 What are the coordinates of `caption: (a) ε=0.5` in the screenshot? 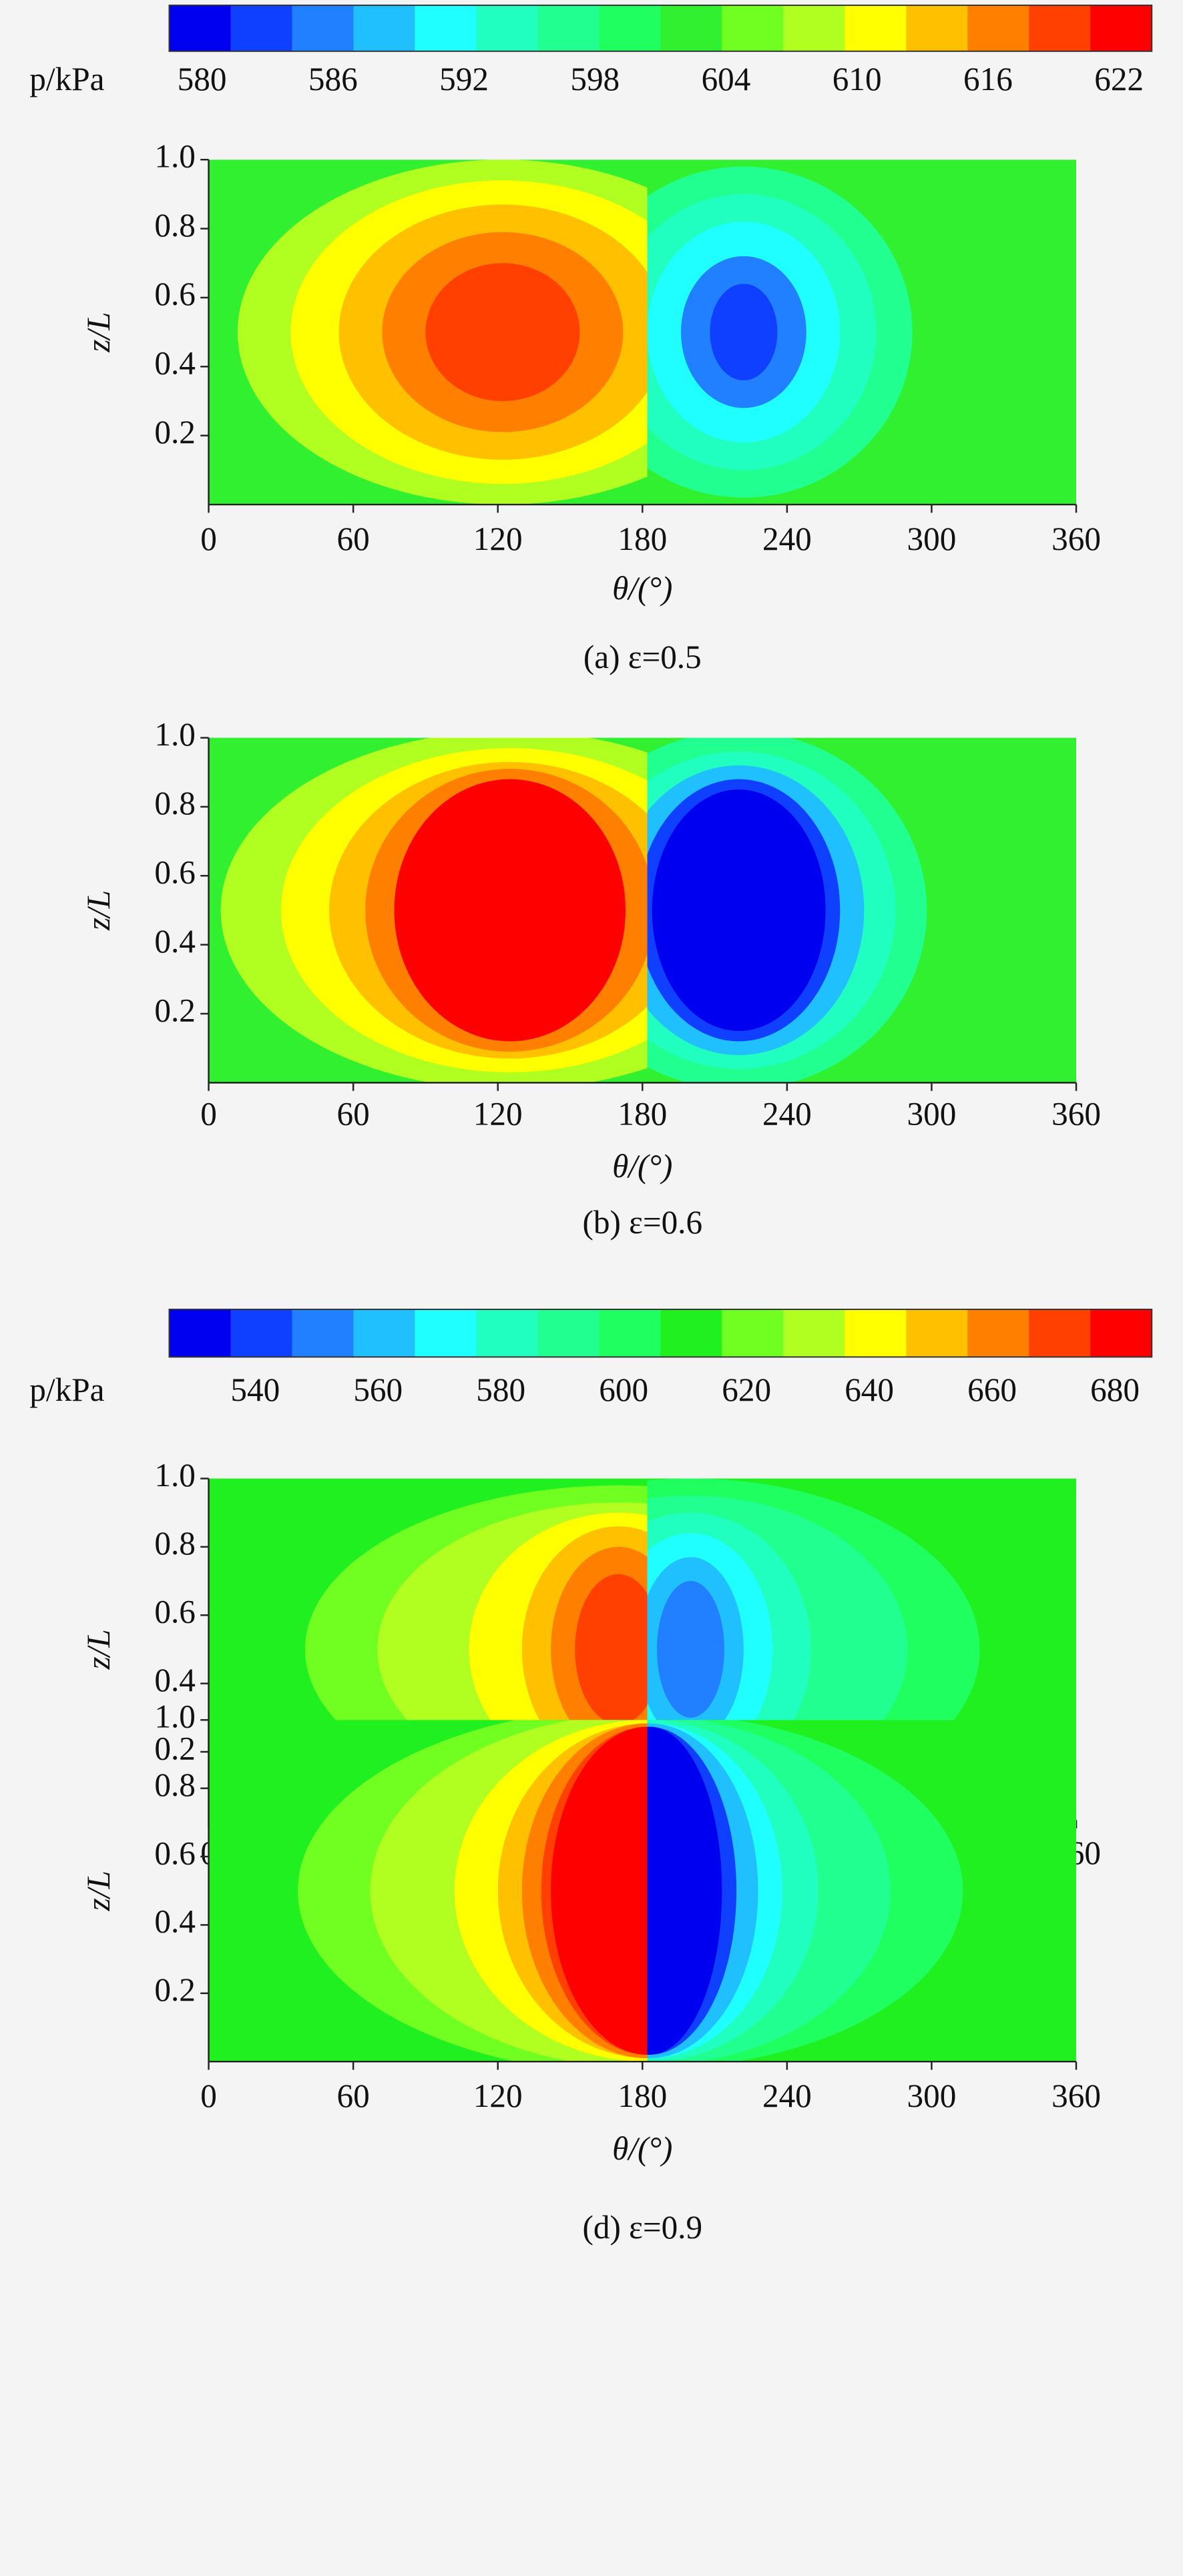 It's located at (642, 657).